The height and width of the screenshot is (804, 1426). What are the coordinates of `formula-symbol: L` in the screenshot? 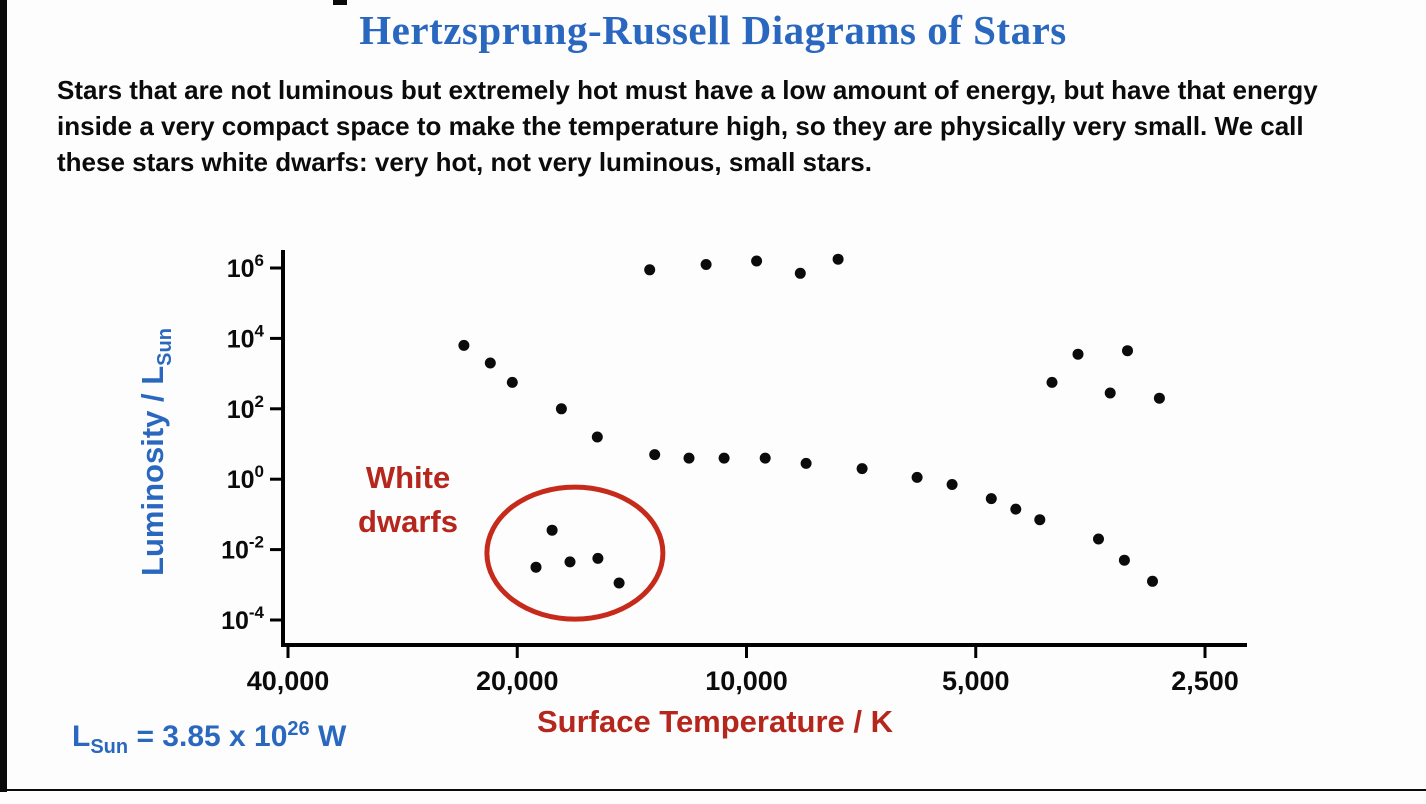 It's located at (81, 736).